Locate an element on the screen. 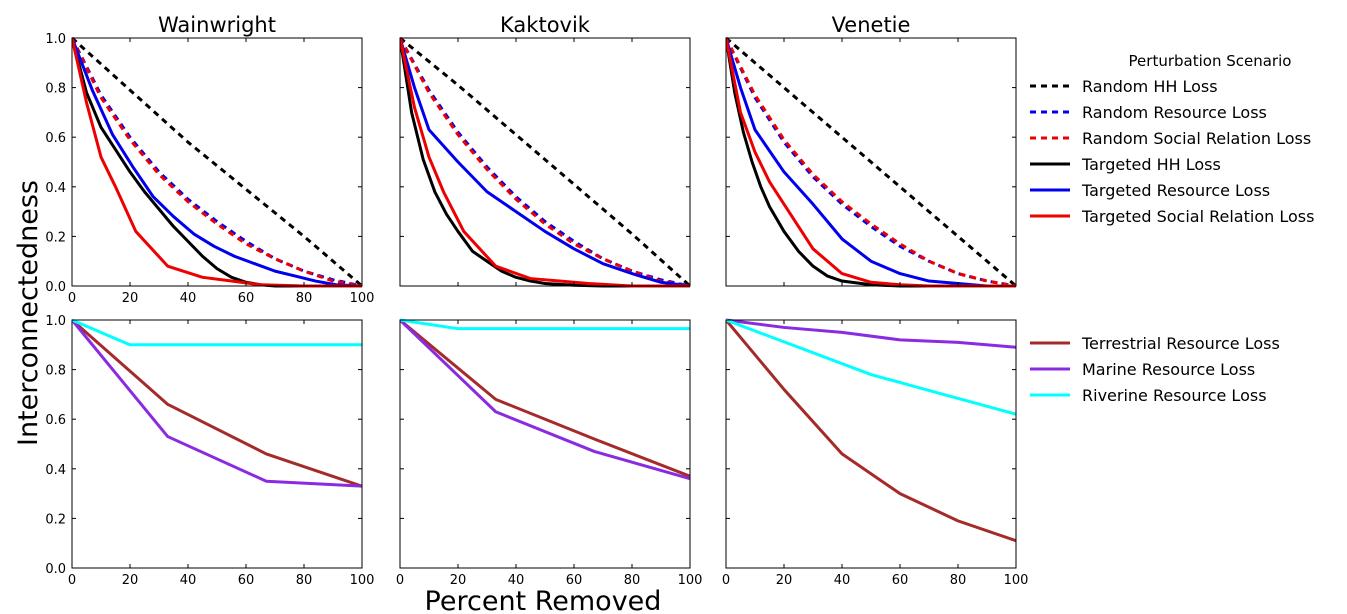 The image size is (1347, 614). legend-label-random-resource-loss: Random Resource Loss is located at coordinates (1174, 112).